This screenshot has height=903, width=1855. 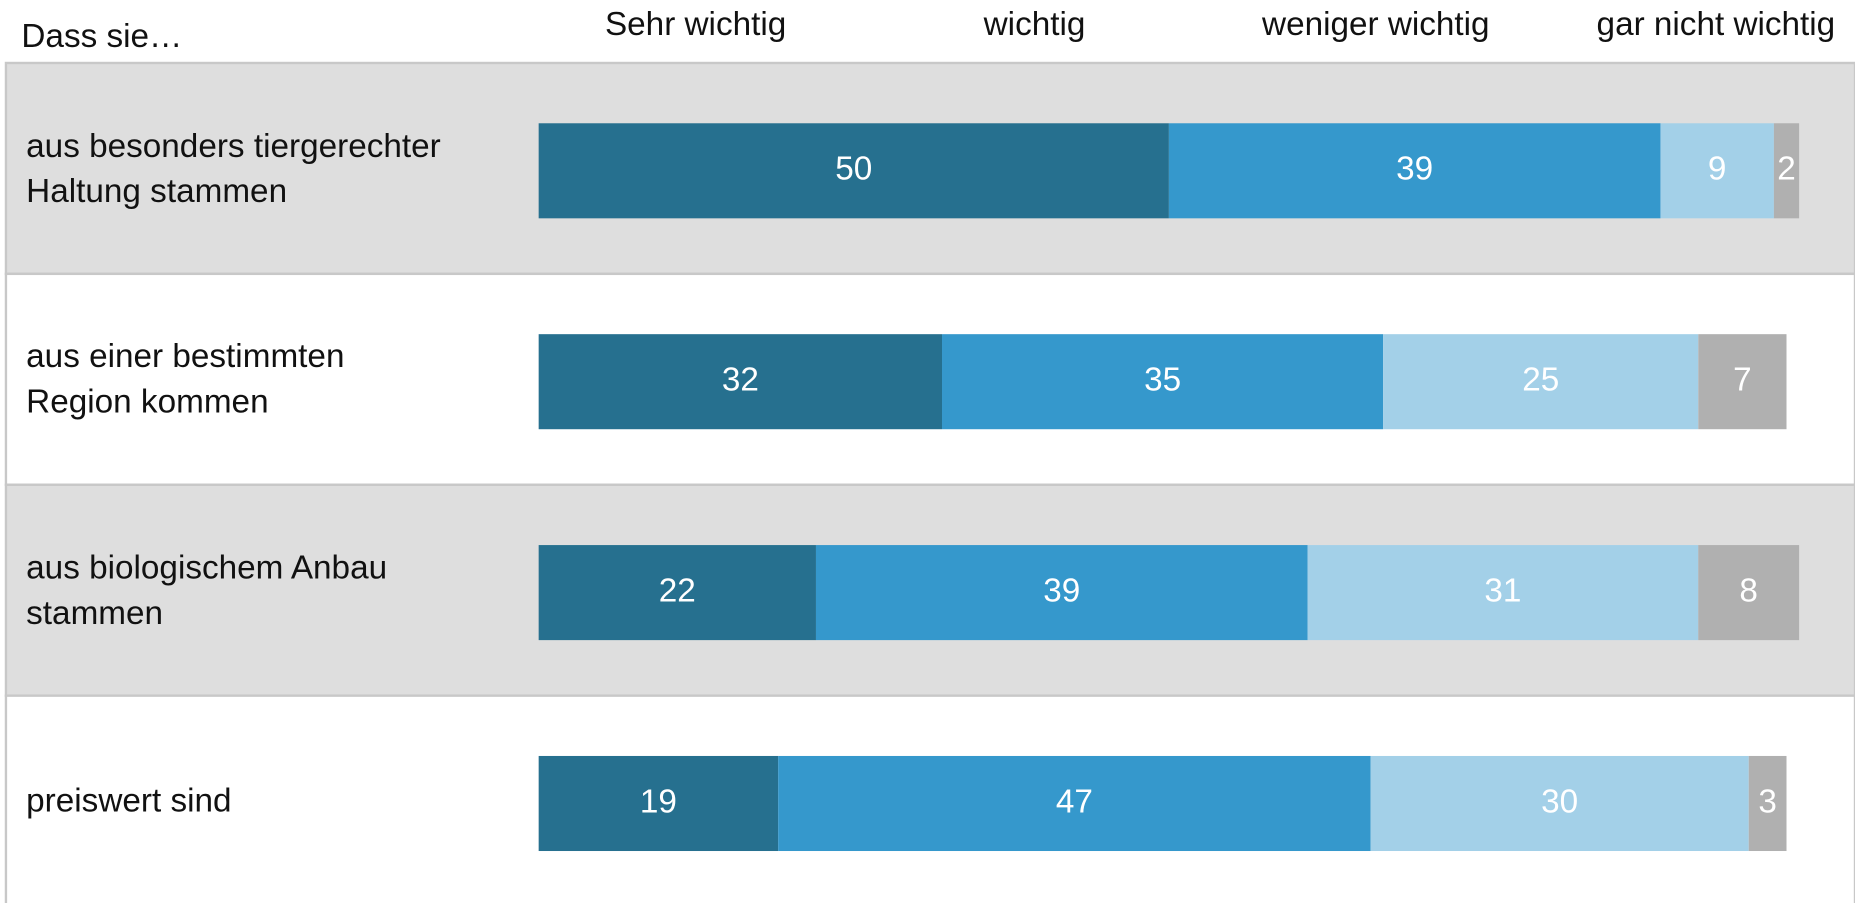 What do you see at coordinates (677, 590) in the screenshot?
I see `value-label: 22` at bounding box center [677, 590].